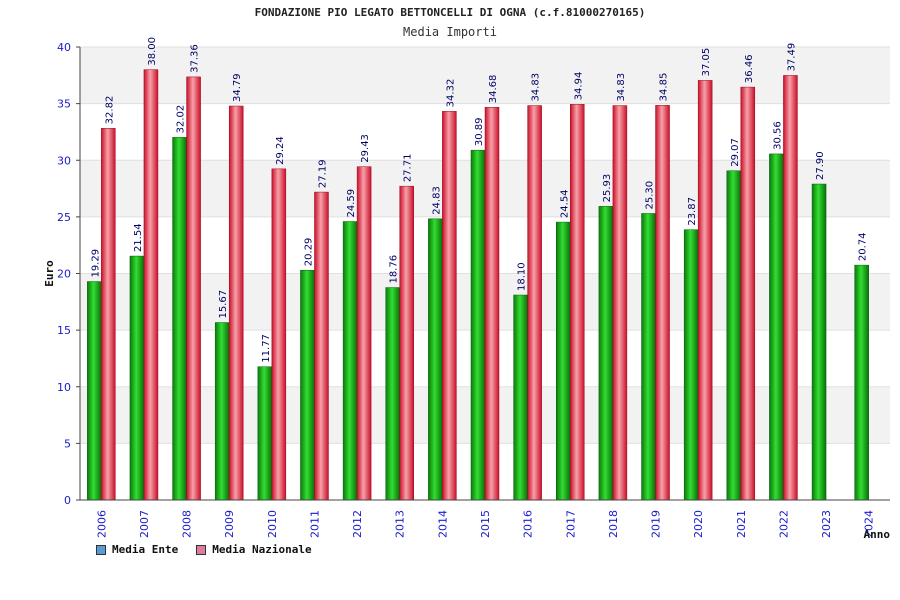  Describe the element at coordinates (578, 86) in the screenshot. I see `data-label-media-nazionale: 34.94` at that location.